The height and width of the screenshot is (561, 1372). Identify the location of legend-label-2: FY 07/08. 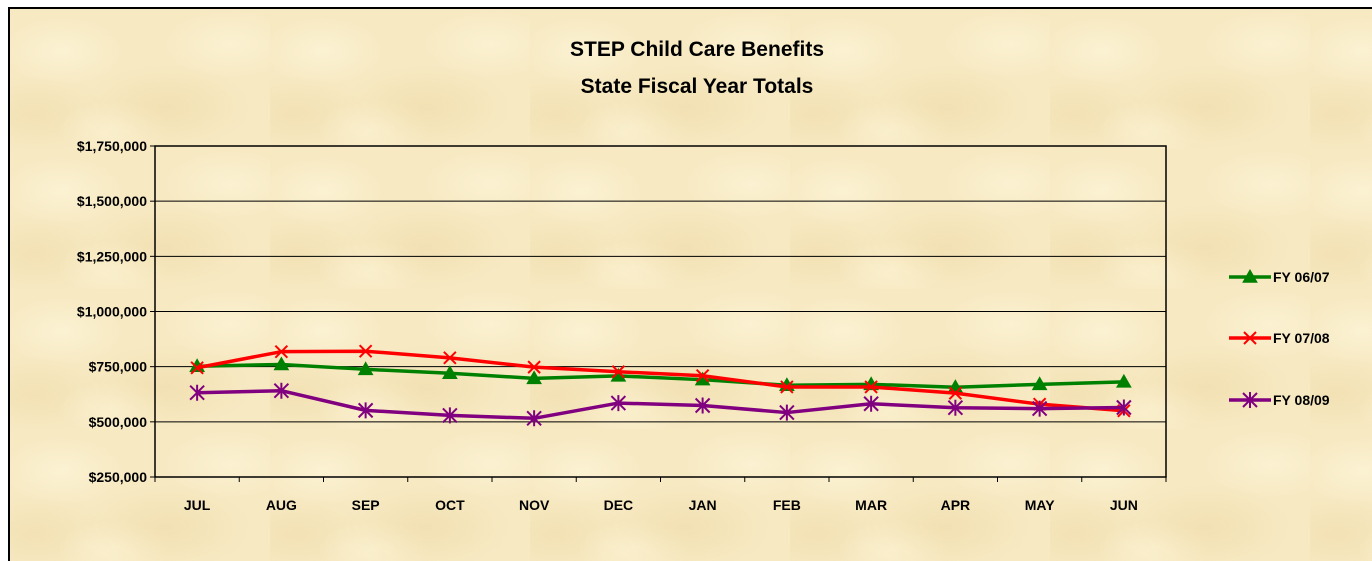
(1301, 338).